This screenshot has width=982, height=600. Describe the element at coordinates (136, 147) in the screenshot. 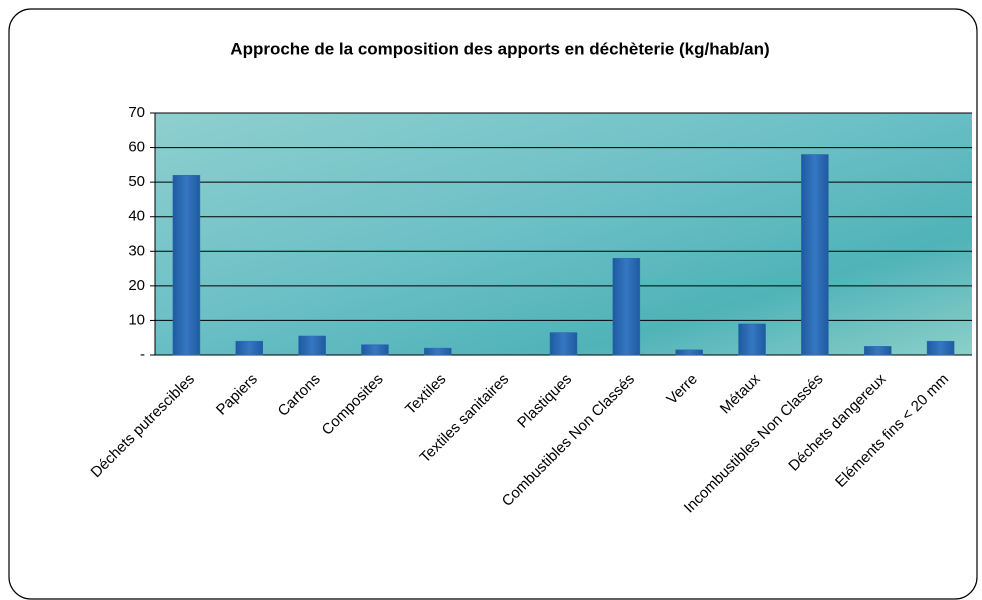

I see `y-tick-label: 60` at that location.